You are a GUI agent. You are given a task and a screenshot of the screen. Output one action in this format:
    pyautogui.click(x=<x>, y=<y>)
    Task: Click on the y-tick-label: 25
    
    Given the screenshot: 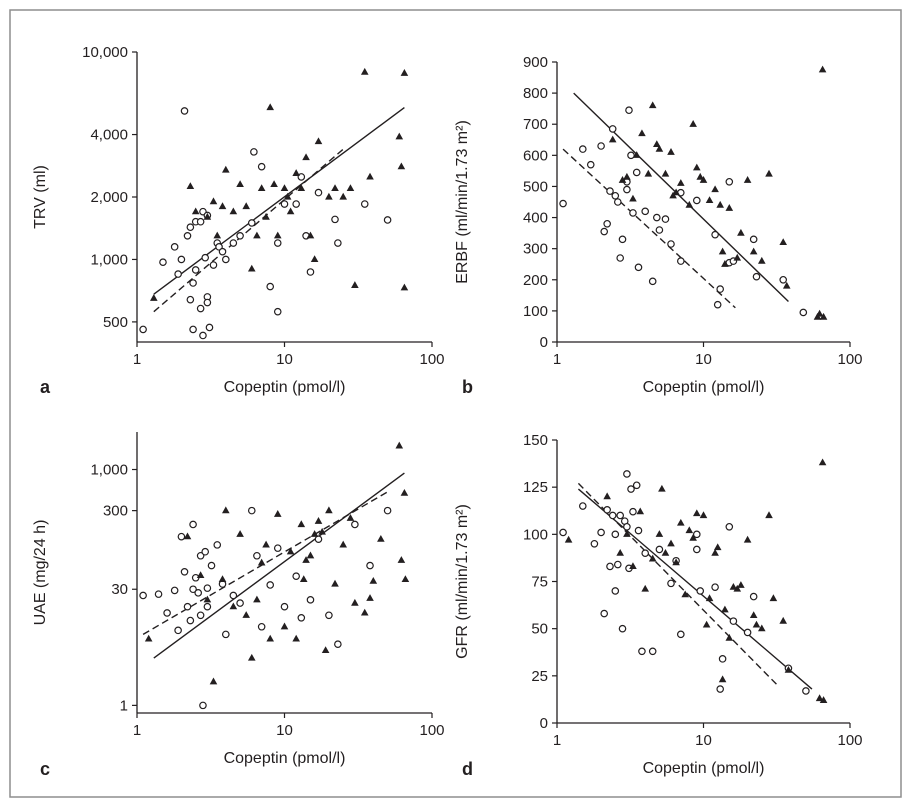 What is the action you would take?
    pyautogui.click(x=539, y=676)
    